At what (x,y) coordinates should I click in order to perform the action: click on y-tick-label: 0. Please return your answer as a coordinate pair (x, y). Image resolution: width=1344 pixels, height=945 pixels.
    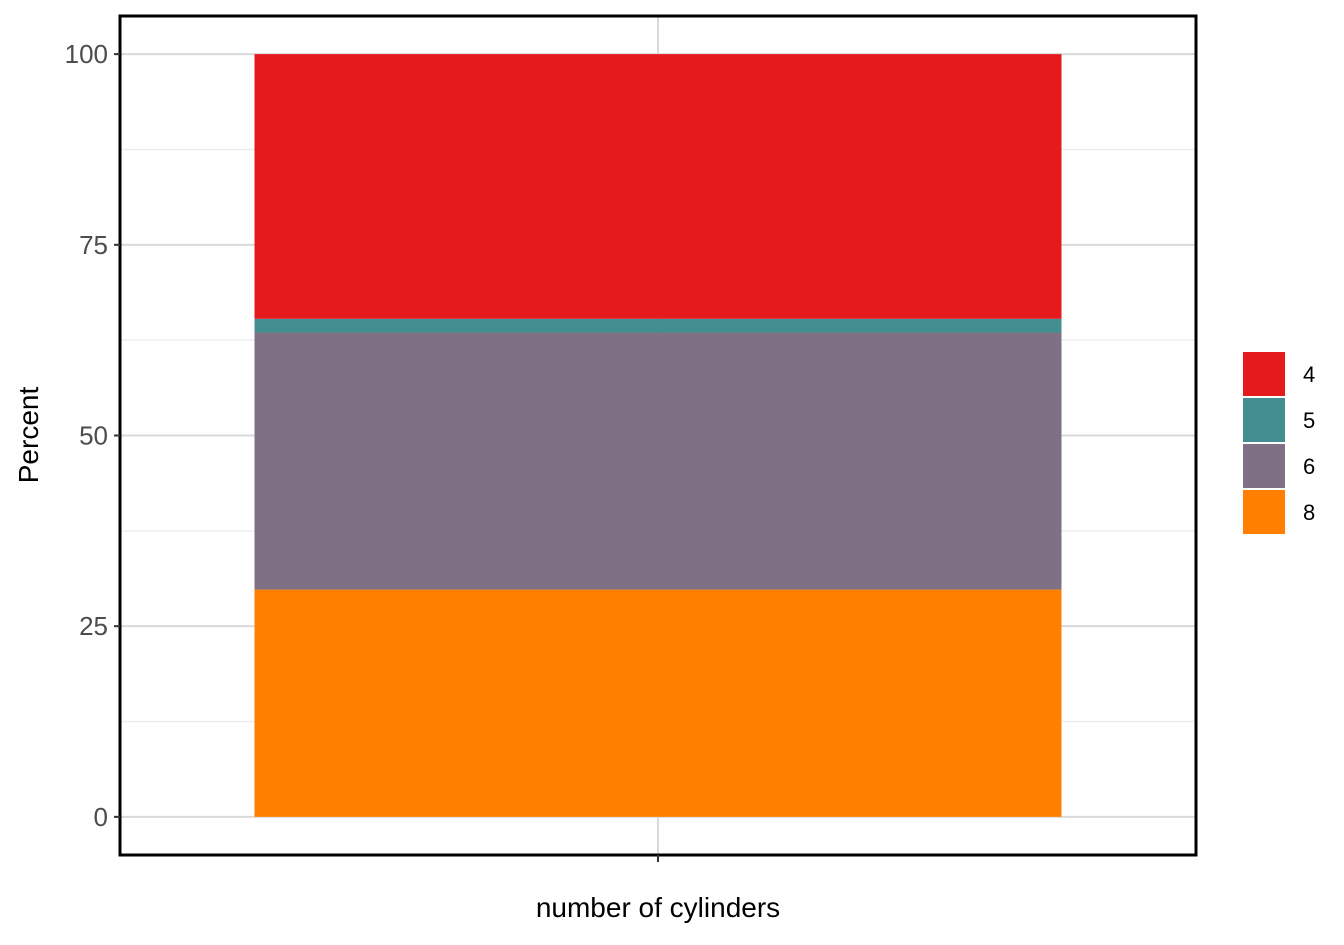
    Looking at the image, I should click on (101, 817).